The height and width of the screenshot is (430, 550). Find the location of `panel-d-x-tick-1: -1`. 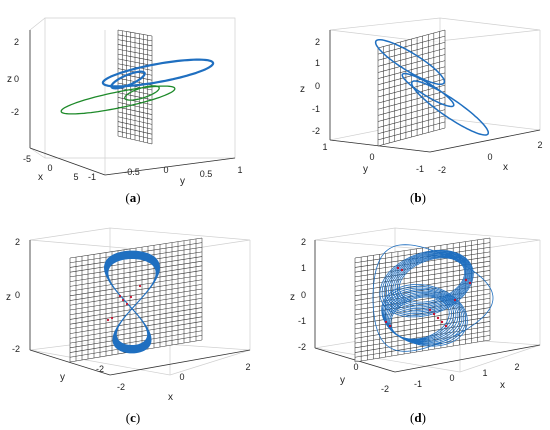

panel-d-x-tick-1: -1 is located at coordinates (418, 384).